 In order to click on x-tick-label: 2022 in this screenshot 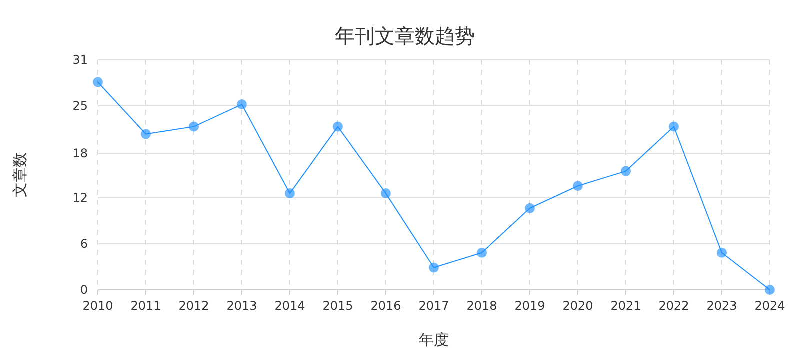, I will do `click(674, 306)`.